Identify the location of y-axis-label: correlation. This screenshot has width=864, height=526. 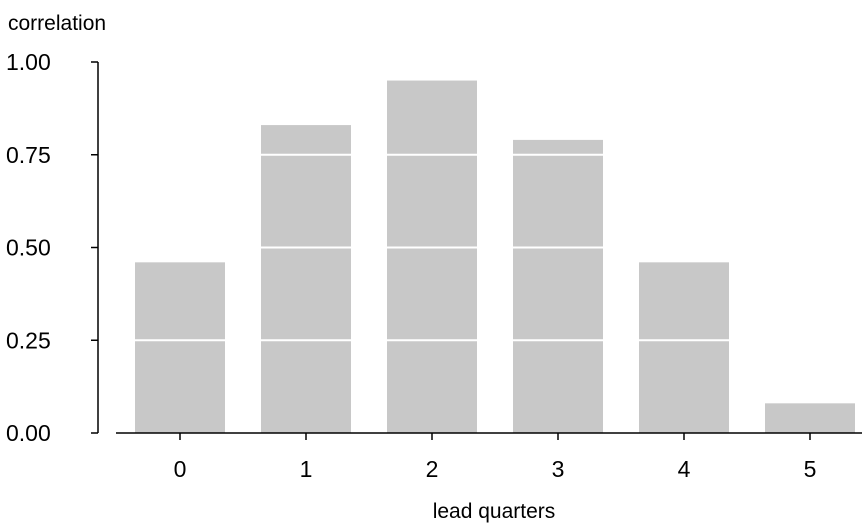
(57, 23).